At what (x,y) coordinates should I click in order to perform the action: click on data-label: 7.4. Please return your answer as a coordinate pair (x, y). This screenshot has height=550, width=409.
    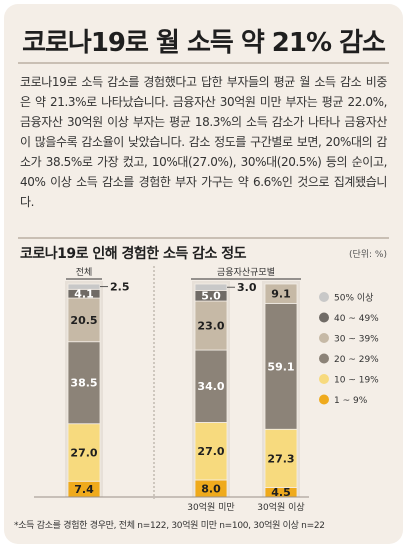
    Looking at the image, I should click on (84, 489).